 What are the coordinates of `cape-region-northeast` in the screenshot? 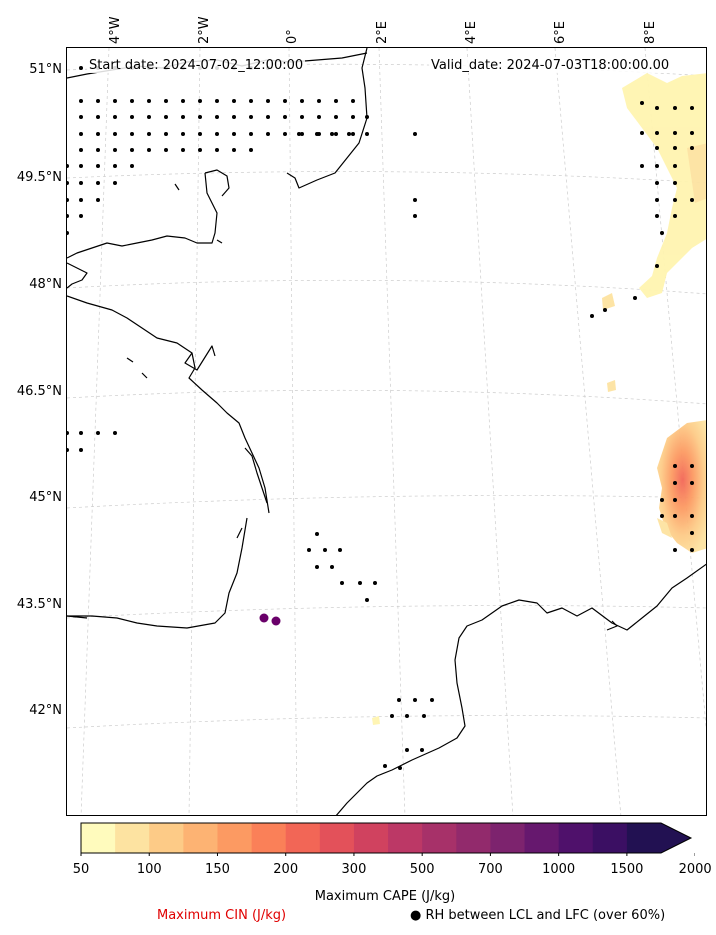 It's located at (664, 185).